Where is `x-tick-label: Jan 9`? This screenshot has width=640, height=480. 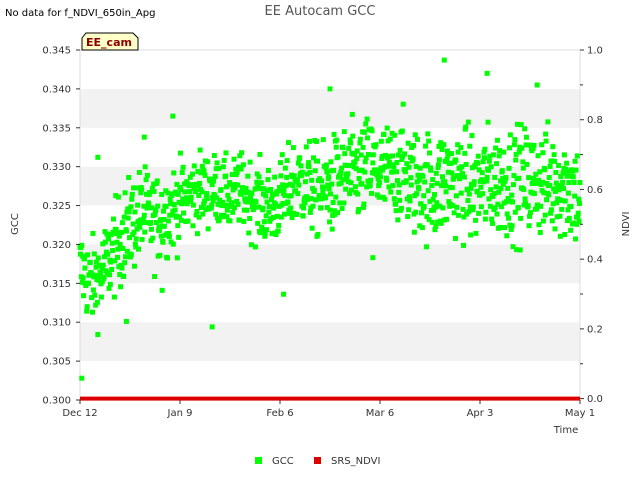
x-tick-label: Jan 9 is located at coordinates (180, 413).